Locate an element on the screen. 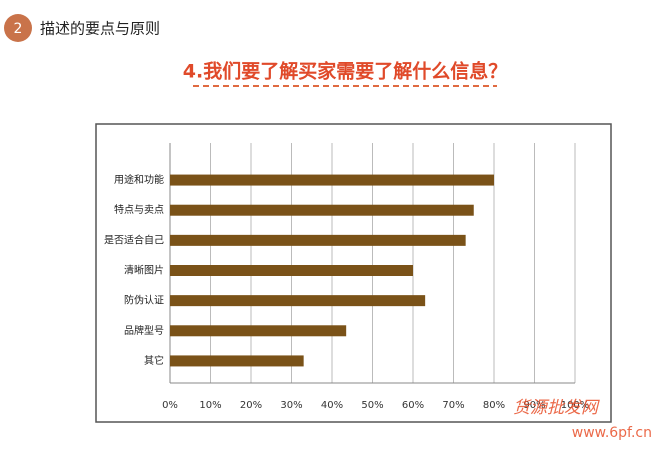 The width and height of the screenshot is (660, 451). y-tick-label: 用途和功能 is located at coordinates (139, 179).